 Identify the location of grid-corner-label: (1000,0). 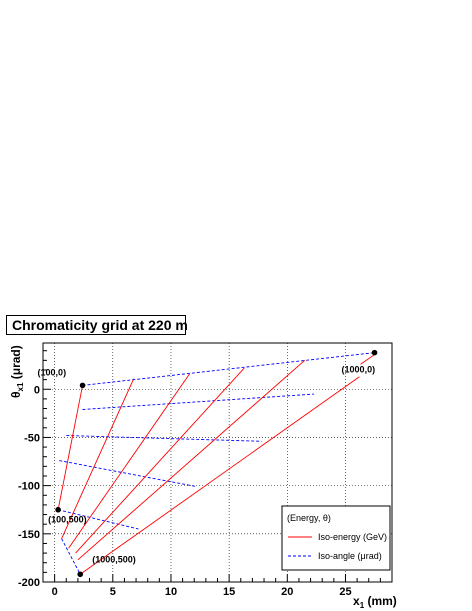
(359, 370).